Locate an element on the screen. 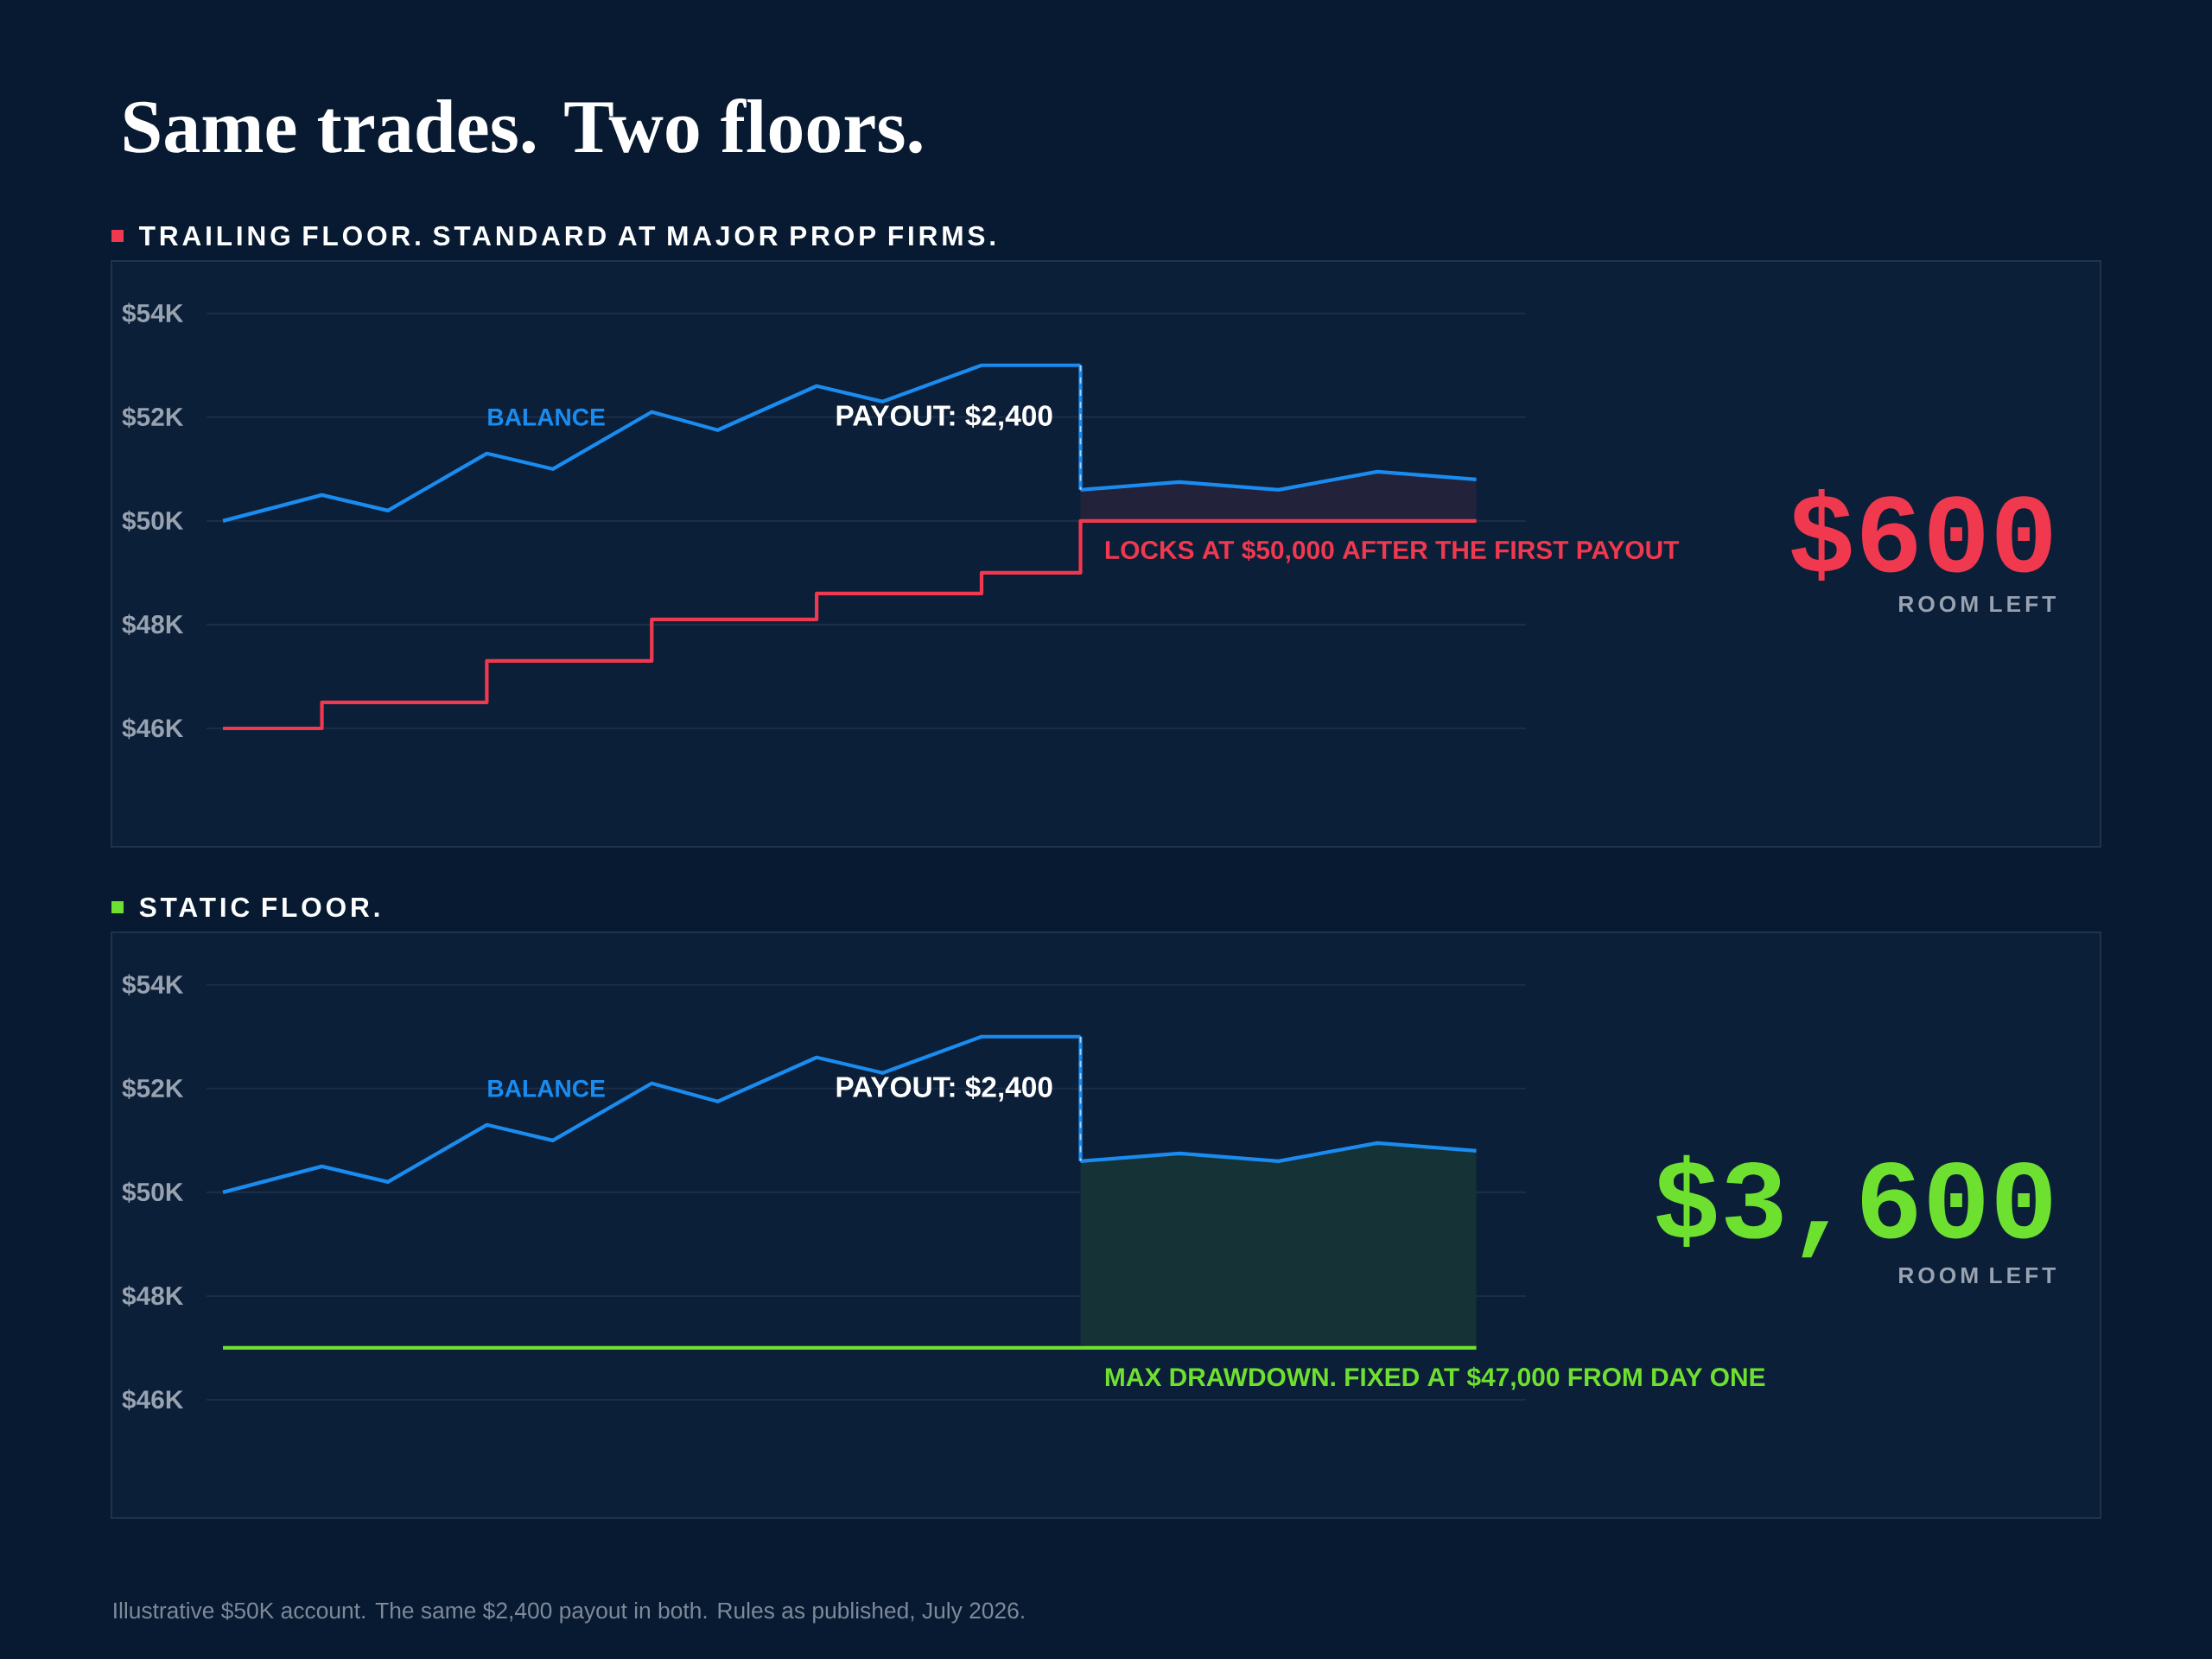 Image resolution: width=2212 pixels, height=1659 pixels. text: Illustrative $50K account. The same $2,400 payout in both. Rules as published, July 2026. is located at coordinates (569, 1612).